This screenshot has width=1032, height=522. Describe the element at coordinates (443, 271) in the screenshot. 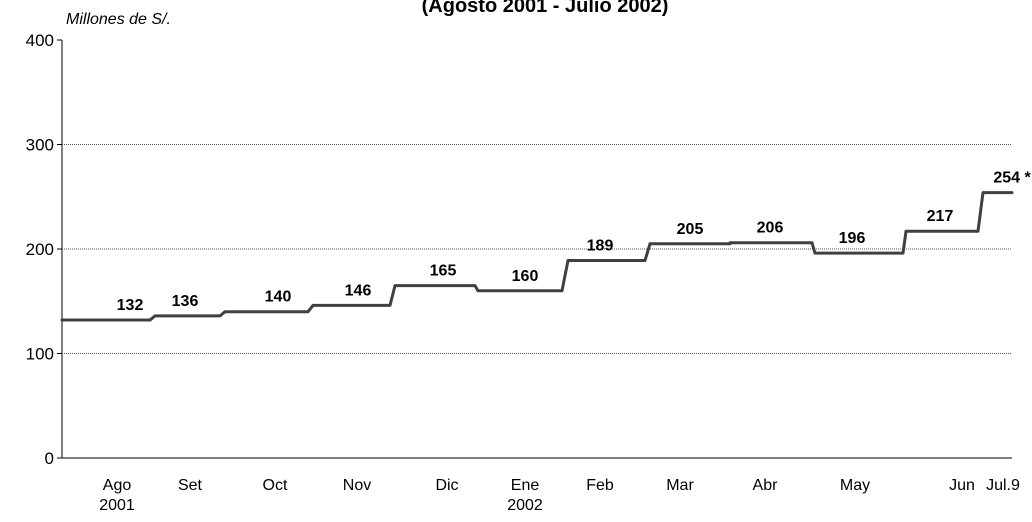

I see `data-label: 165` at that location.